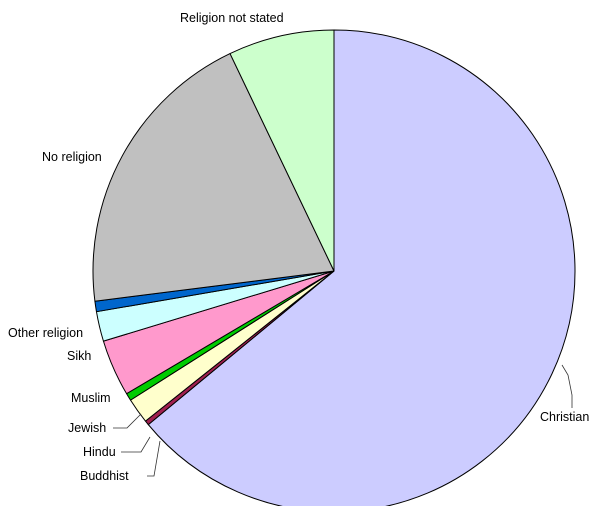 This screenshot has width=596, height=506. What do you see at coordinates (99, 452) in the screenshot?
I see `label-hindu: Hindu` at bounding box center [99, 452].